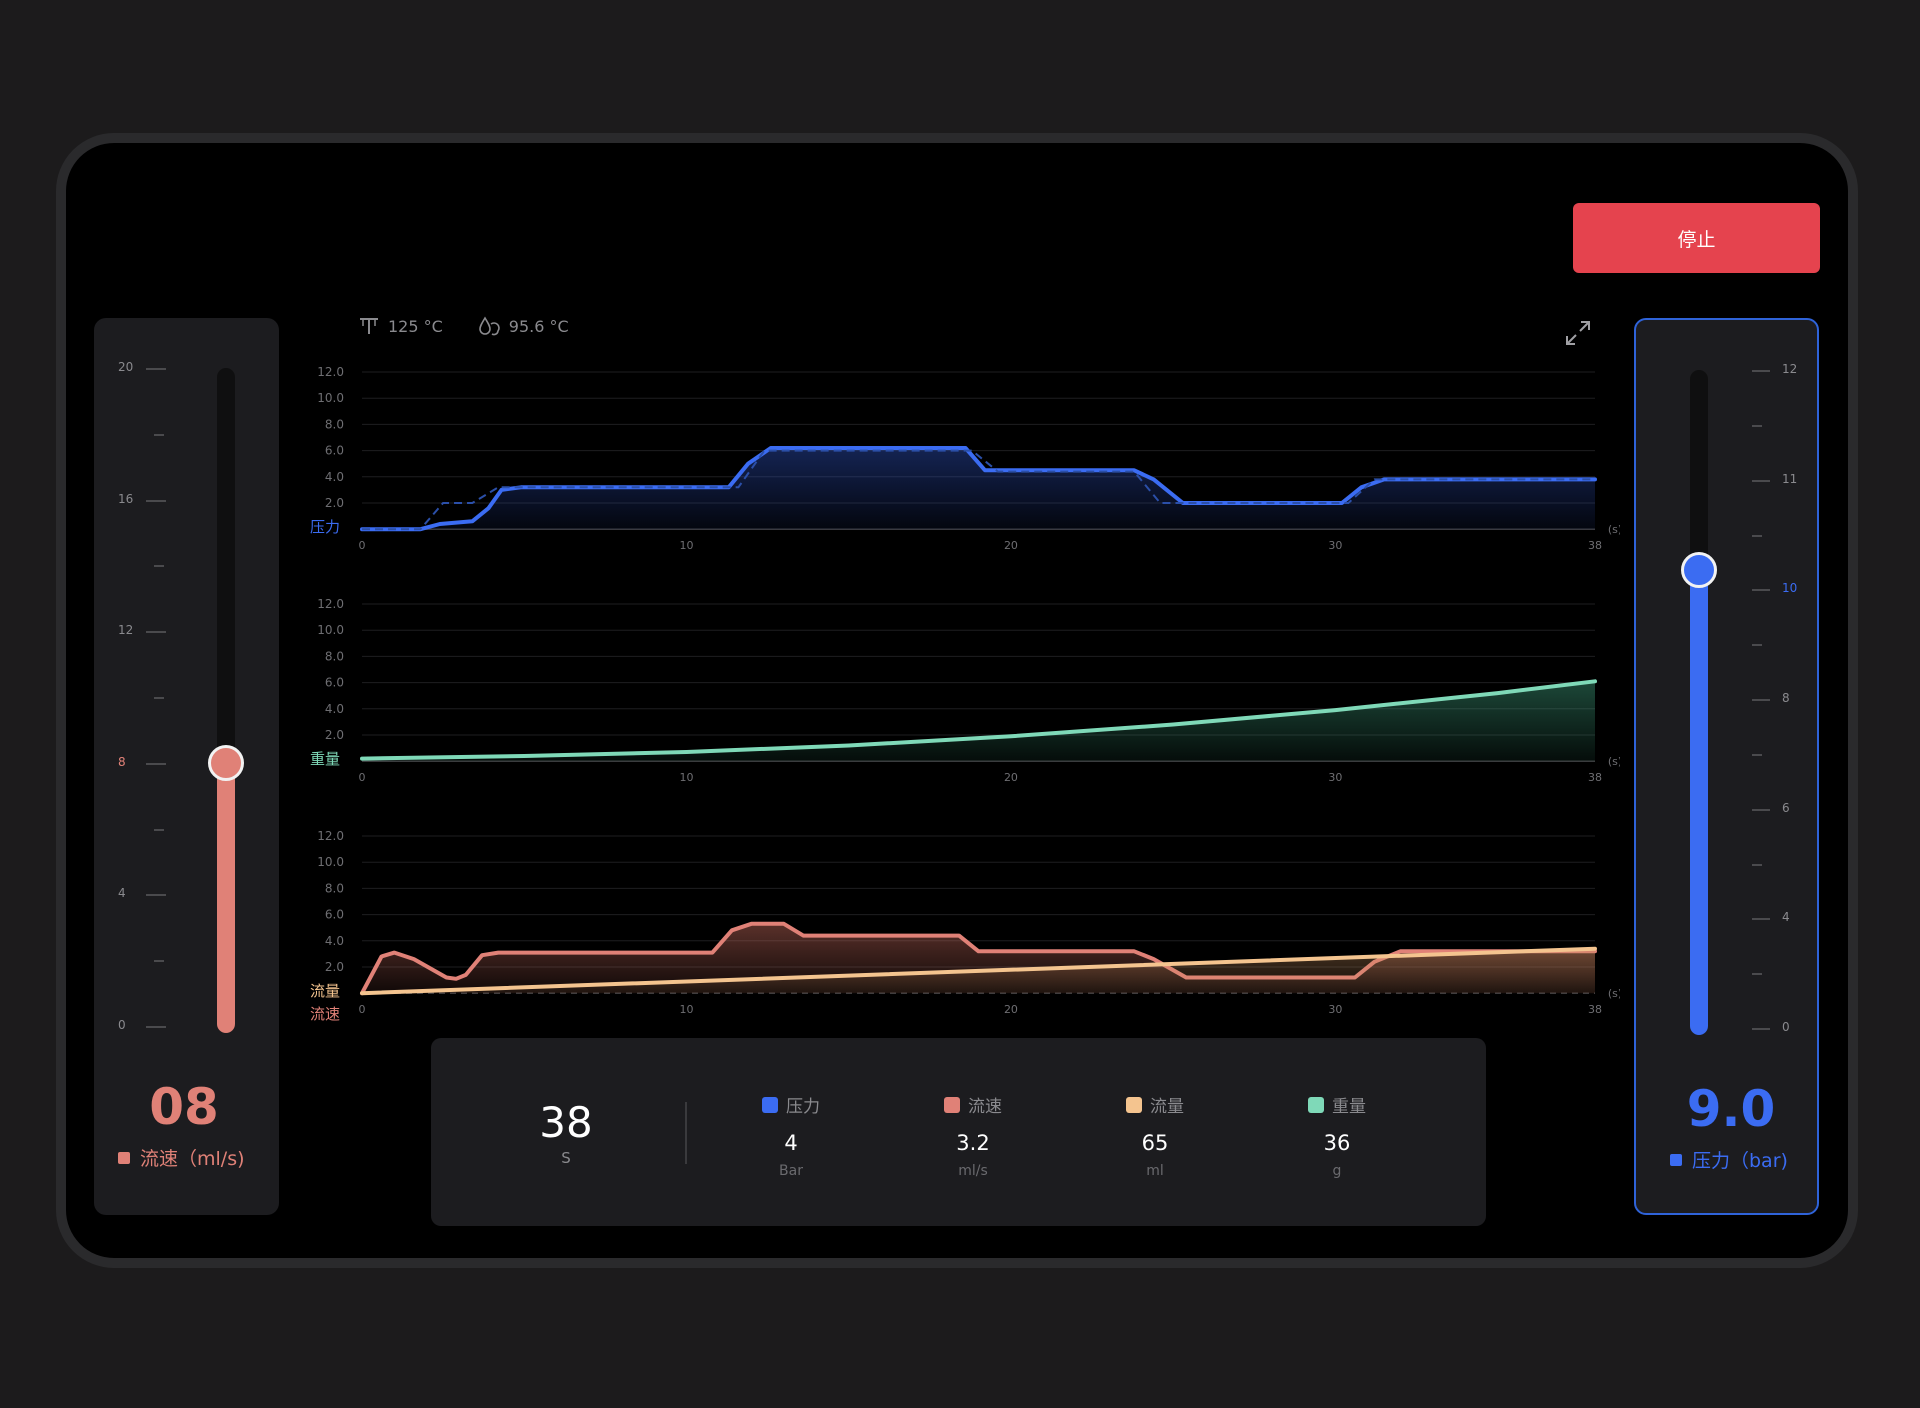 This screenshot has width=1920, height=1408. What do you see at coordinates (973, 1135) in the screenshot?
I see `stat-item: 流速 3.2 ml/s` at bounding box center [973, 1135].